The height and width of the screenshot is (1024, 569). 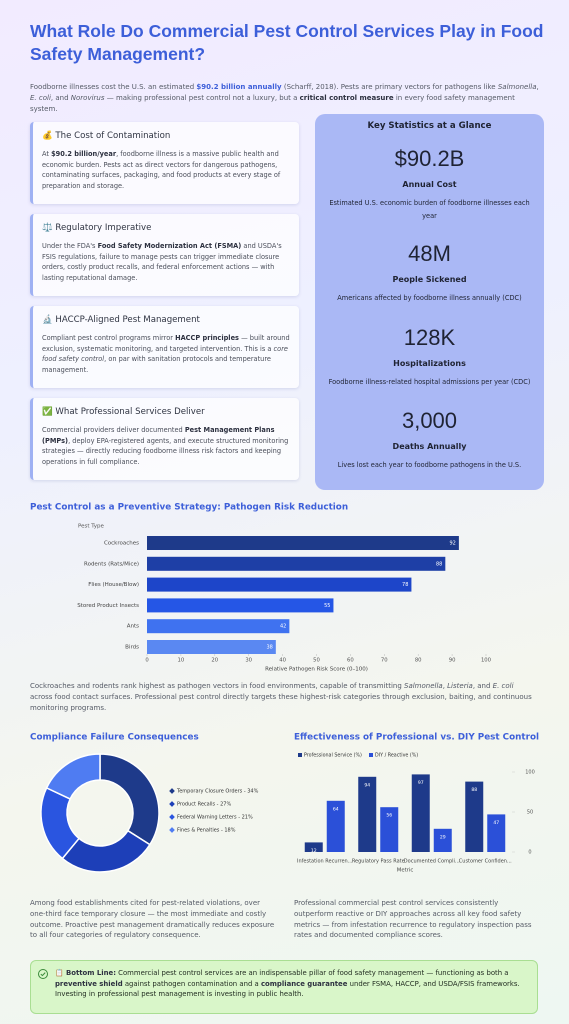 I want to click on stat-value: 3,000, so click(x=429, y=420).